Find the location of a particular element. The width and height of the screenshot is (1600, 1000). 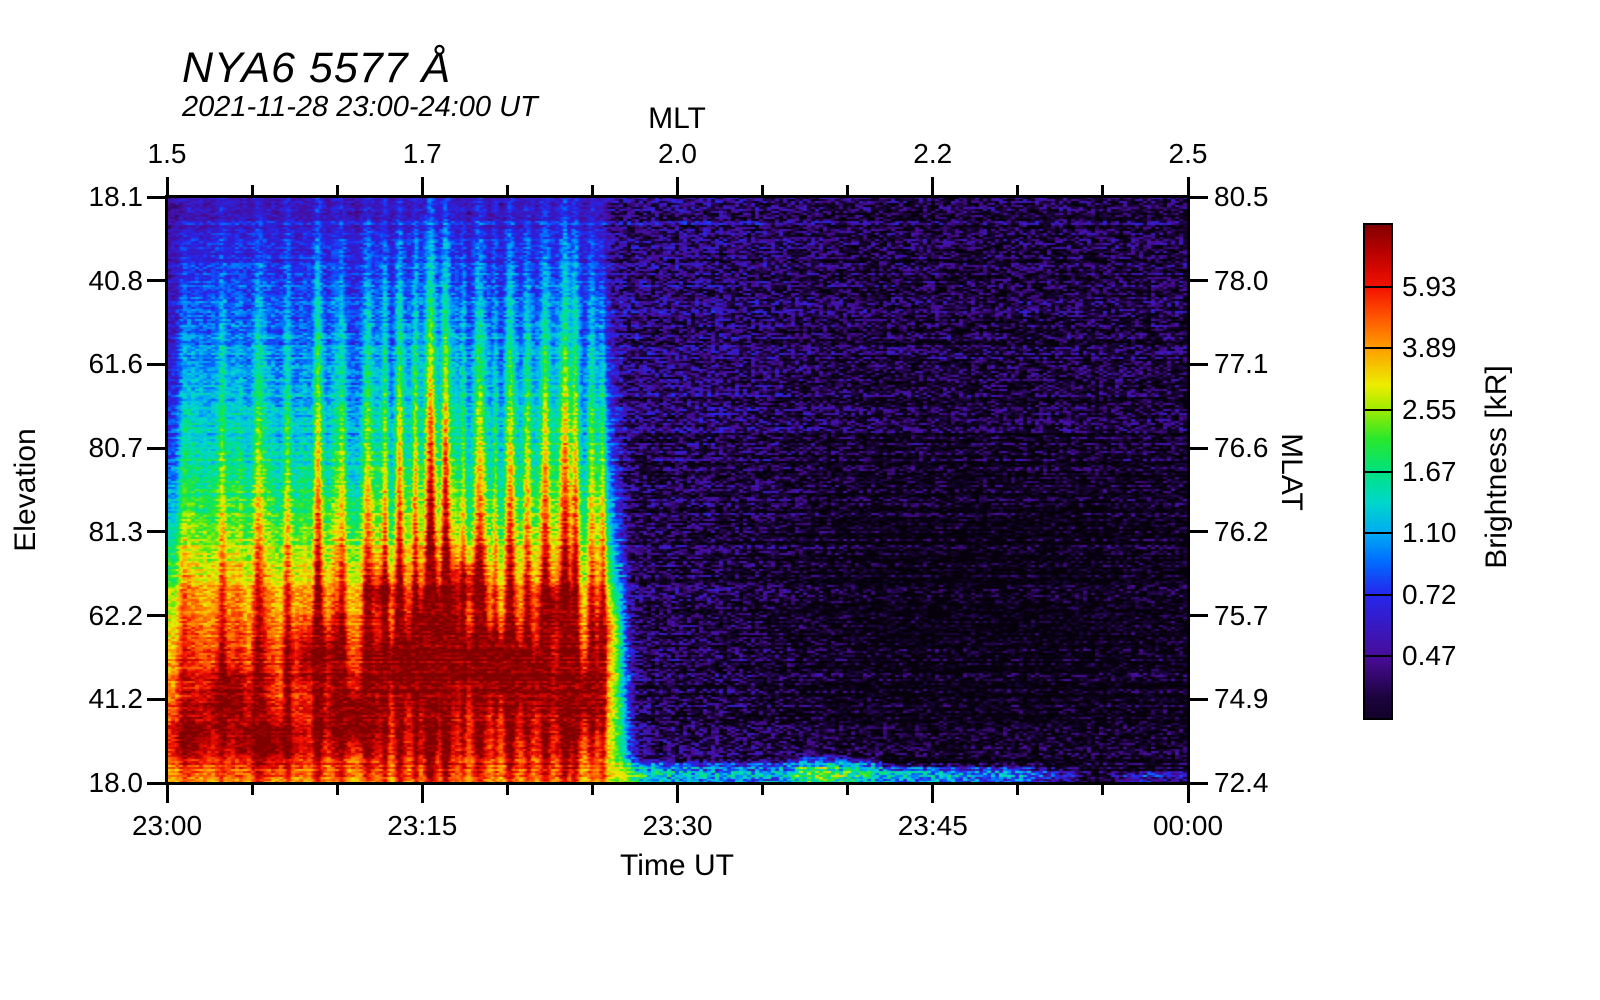

plot-subtitle: 2021-11-28 23:00-24:00 UT is located at coordinates (360, 107).